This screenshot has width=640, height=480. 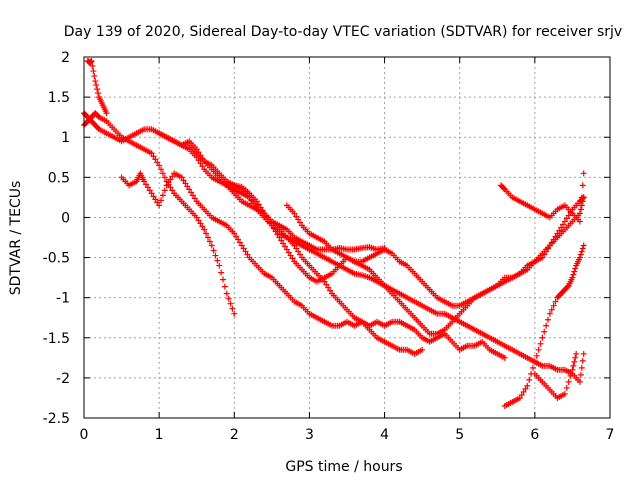 I want to click on y-axis-label: SDTVAR / TECUs, so click(x=16, y=238).